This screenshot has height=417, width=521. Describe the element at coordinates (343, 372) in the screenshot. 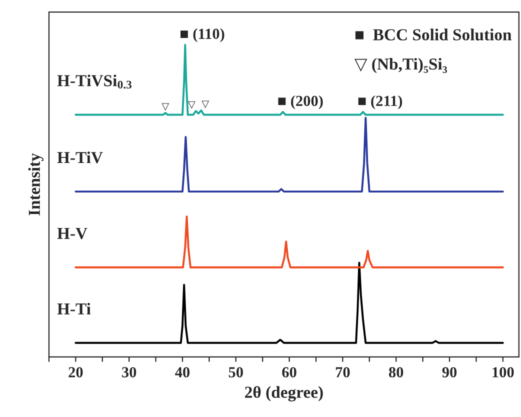

I see `x-tick-label: 70` at that location.